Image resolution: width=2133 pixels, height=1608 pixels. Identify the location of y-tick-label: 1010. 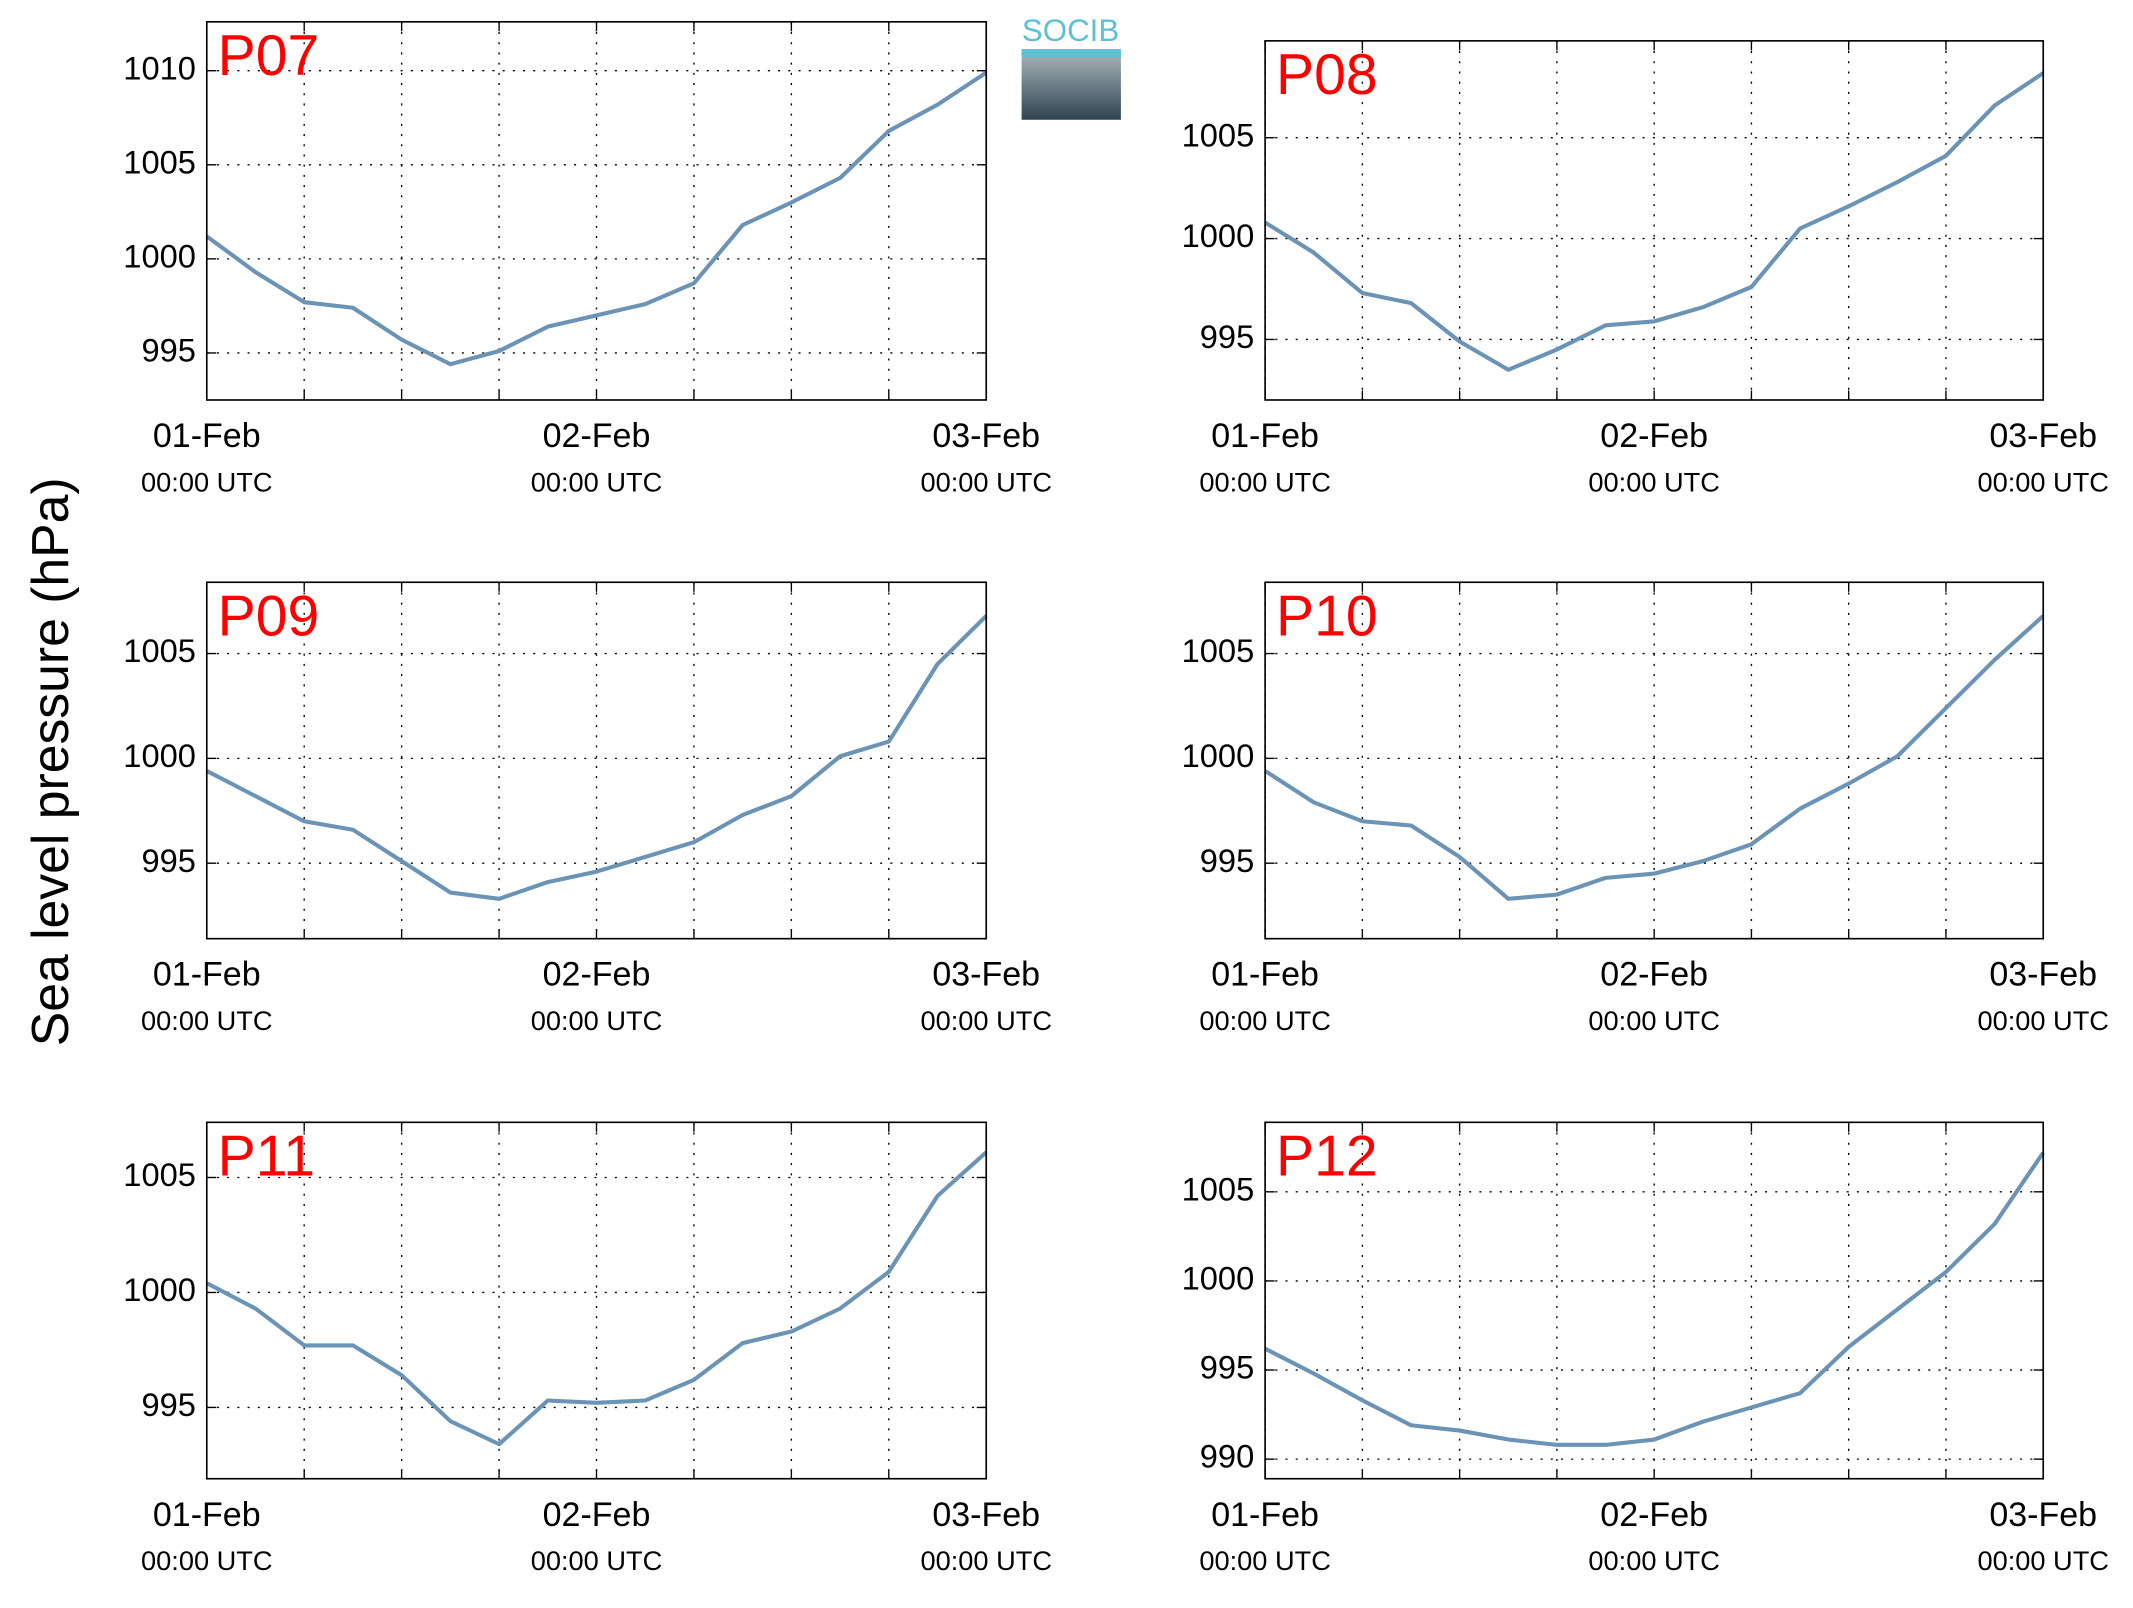
(159, 67).